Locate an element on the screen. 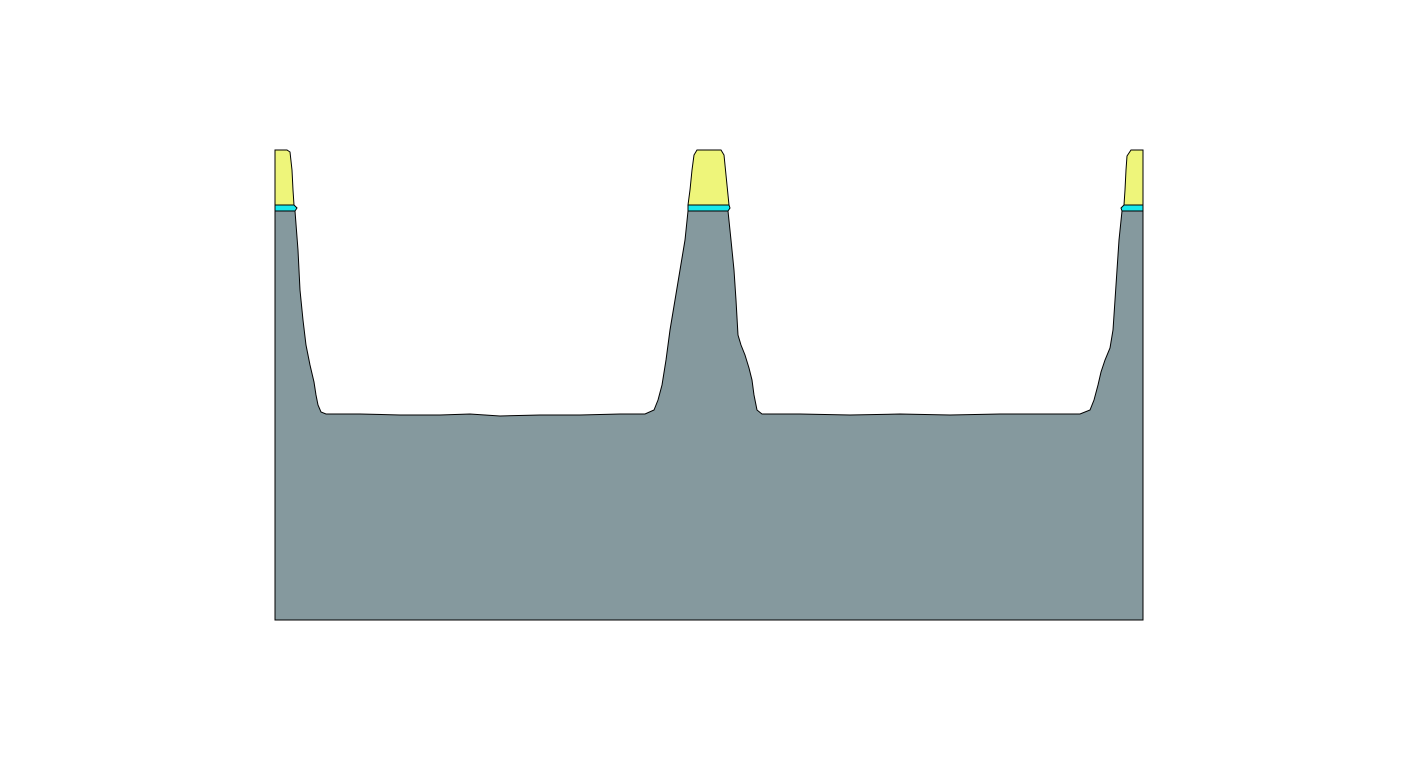  interlayer-center is located at coordinates (709, 208).